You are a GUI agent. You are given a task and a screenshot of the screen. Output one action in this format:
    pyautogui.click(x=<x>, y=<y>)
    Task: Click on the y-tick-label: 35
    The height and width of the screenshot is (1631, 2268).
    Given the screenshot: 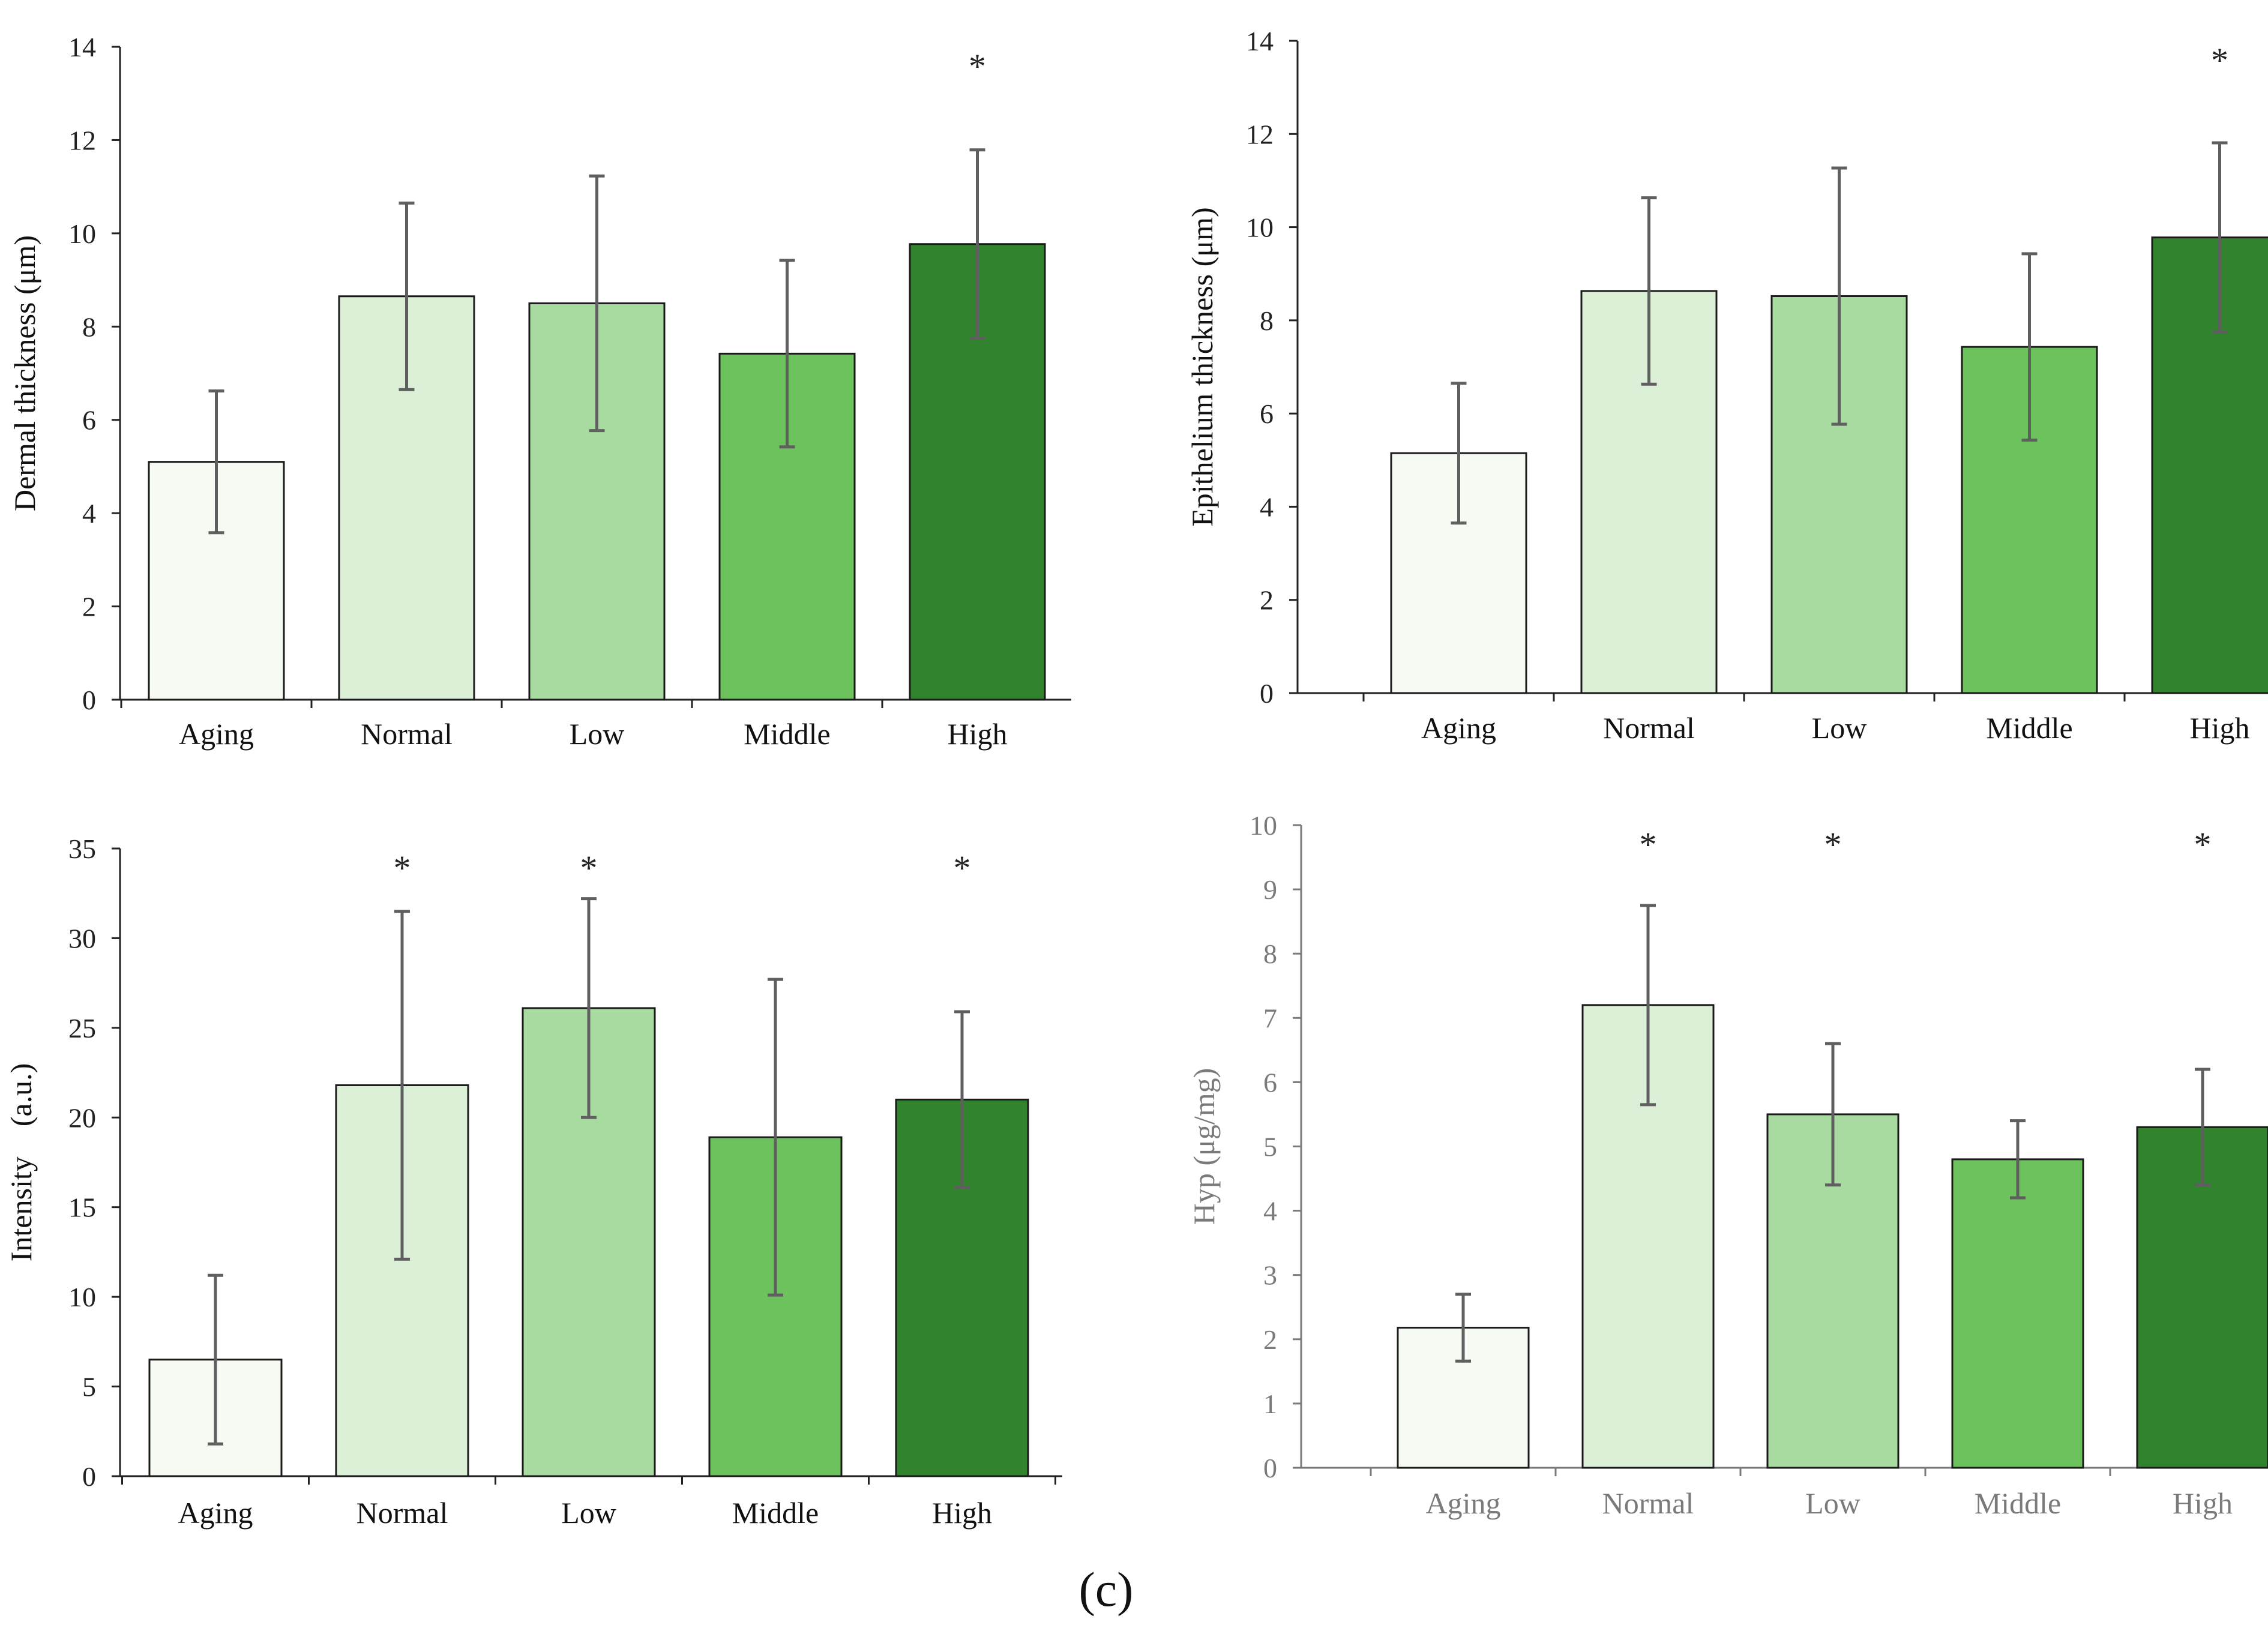 What is the action you would take?
    pyautogui.click(x=82, y=849)
    